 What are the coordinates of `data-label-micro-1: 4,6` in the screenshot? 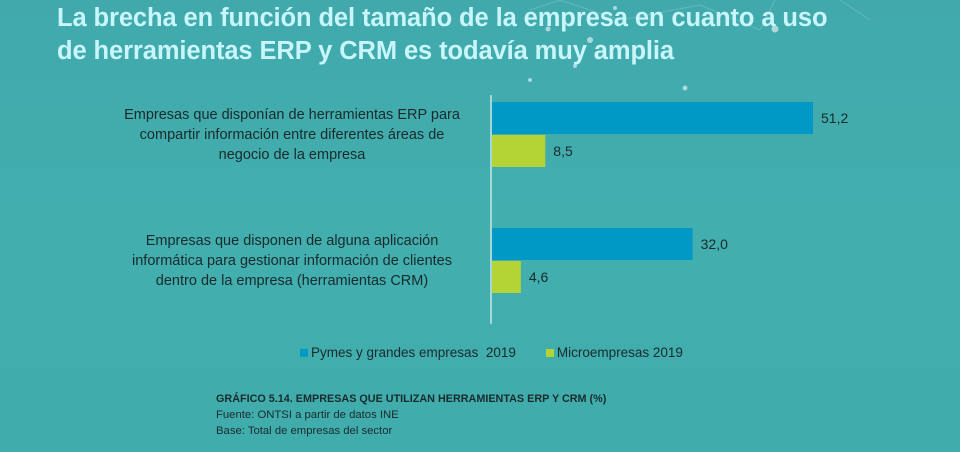 It's located at (539, 277).